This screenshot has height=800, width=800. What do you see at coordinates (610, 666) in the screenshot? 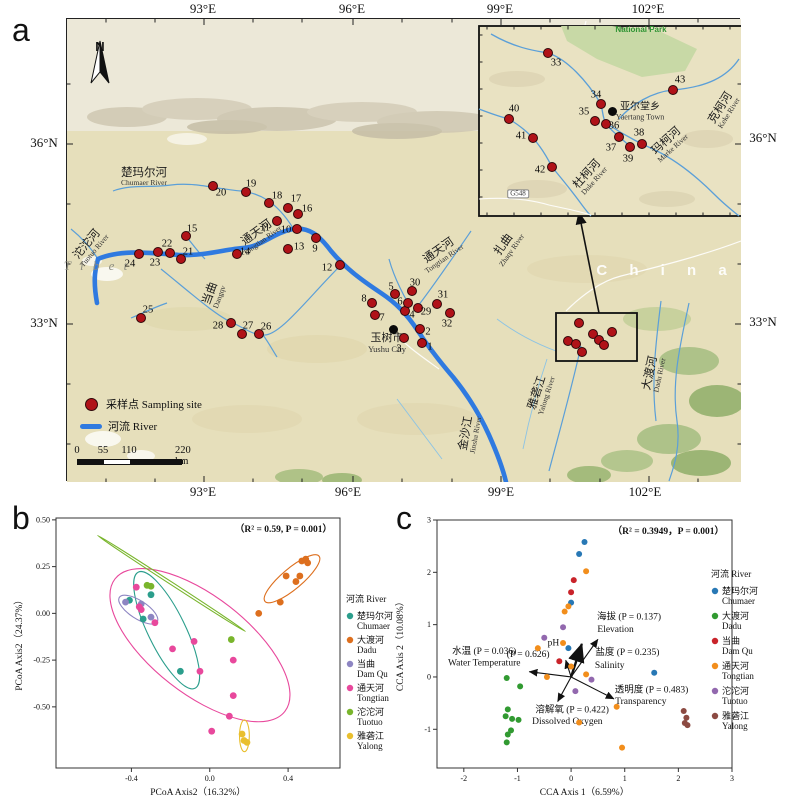
I see `env-vector-label: Salinity` at bounding box center [610, 666].